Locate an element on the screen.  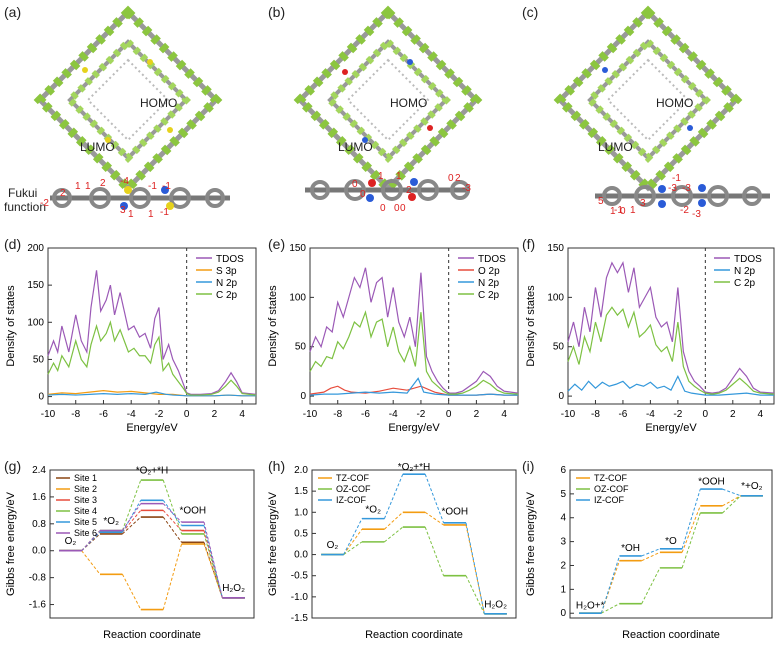
x-tick-label: -10 is located at coordinates (310, 414).